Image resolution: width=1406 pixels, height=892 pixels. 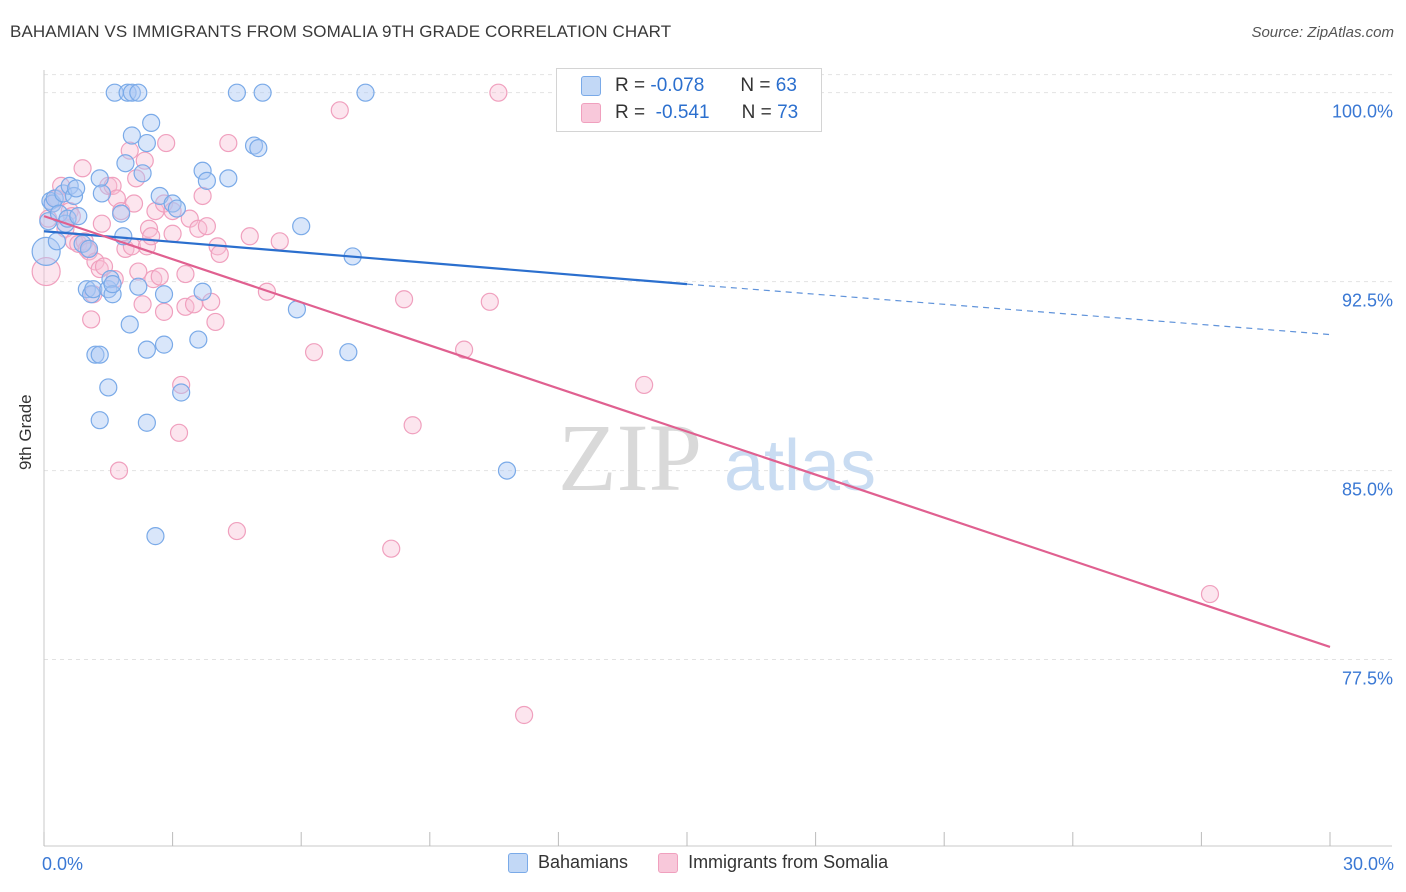 I want to click on legend-n-value-bahamians: 63, so click(x=786, y=85).